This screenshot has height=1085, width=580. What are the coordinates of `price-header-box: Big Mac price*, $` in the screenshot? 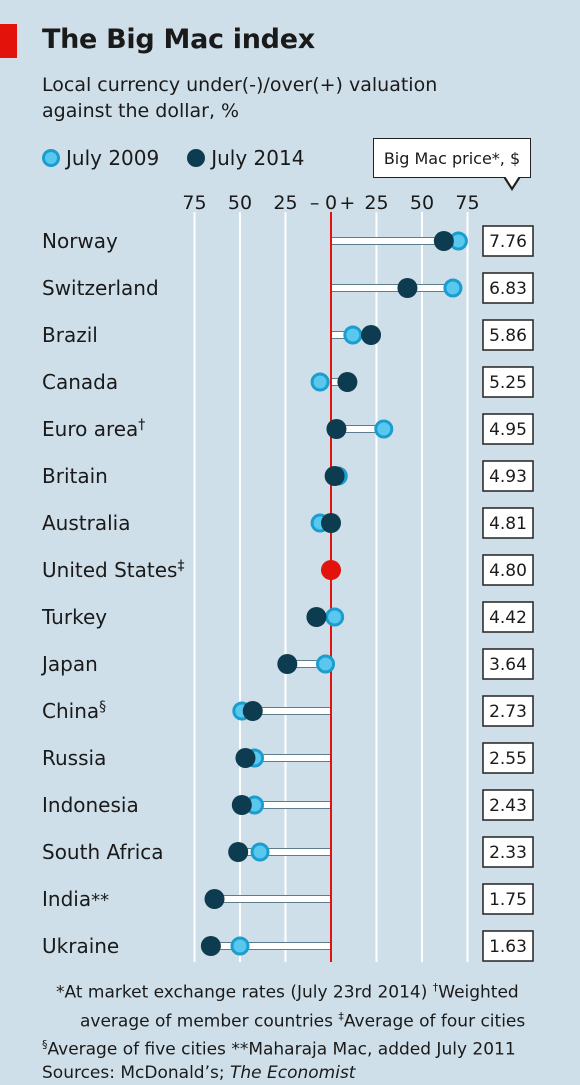 It's located at (452, 158).